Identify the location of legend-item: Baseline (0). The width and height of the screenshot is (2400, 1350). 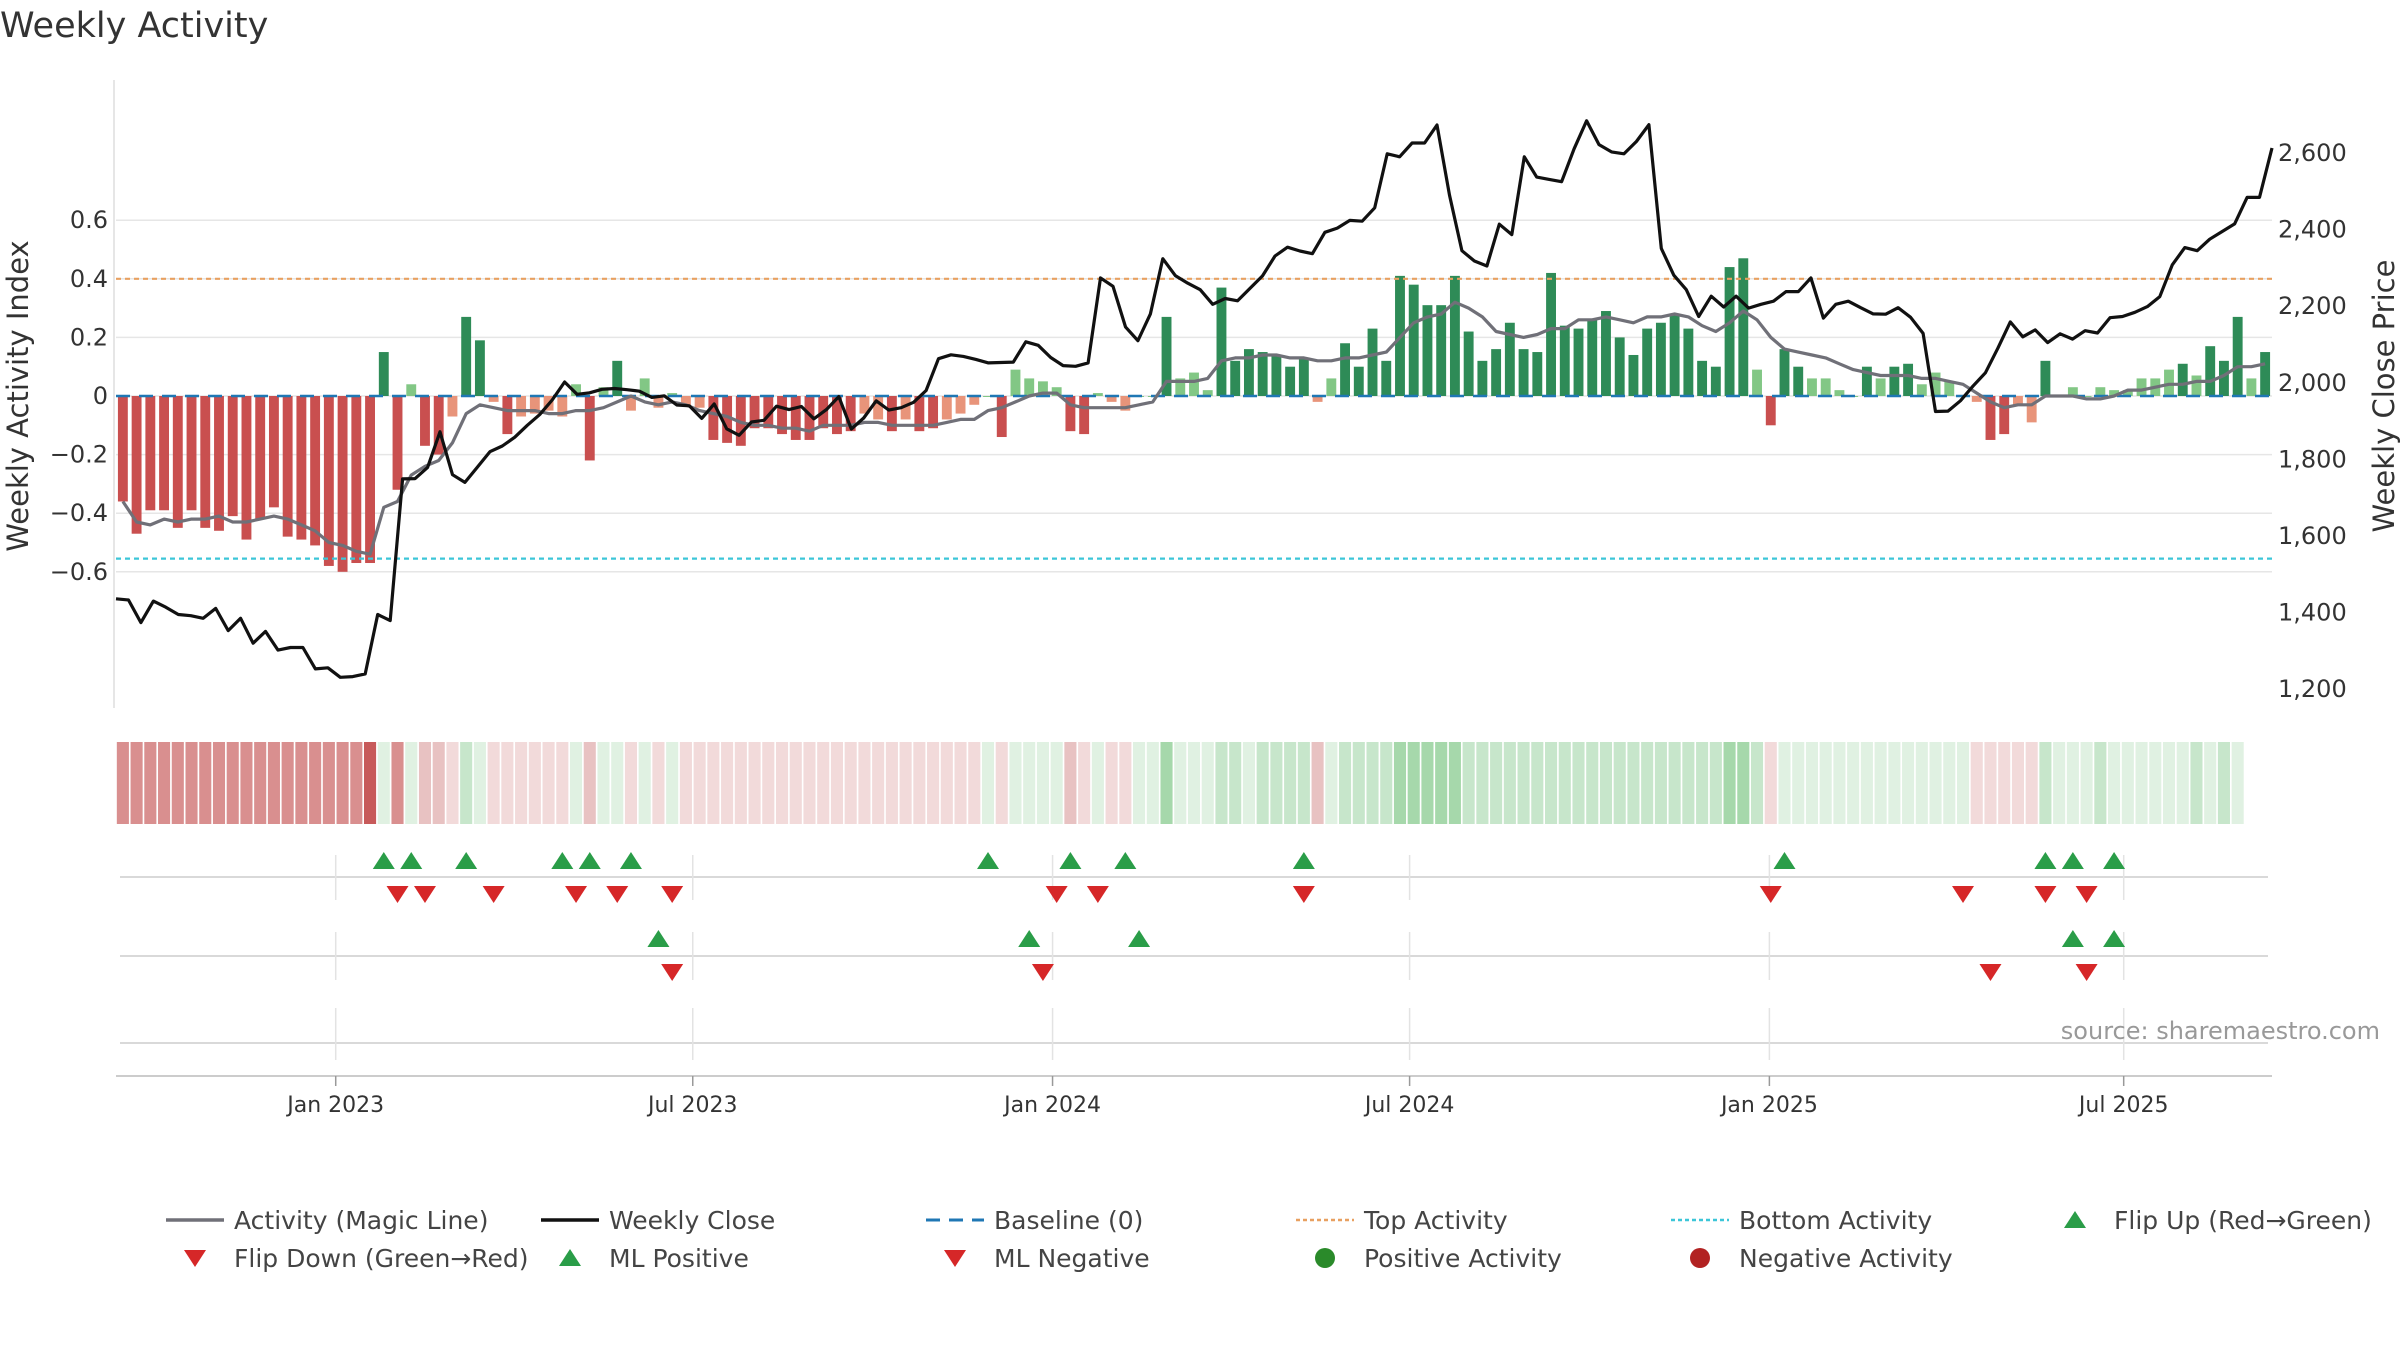
(1033, 1220).